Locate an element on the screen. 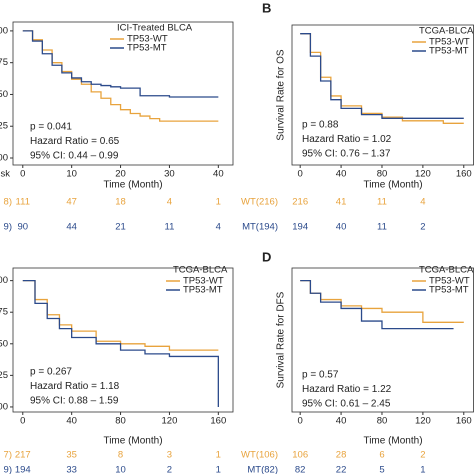 The image size is (474, 474). risk-count: 28 is located at coordinates (341, 455).